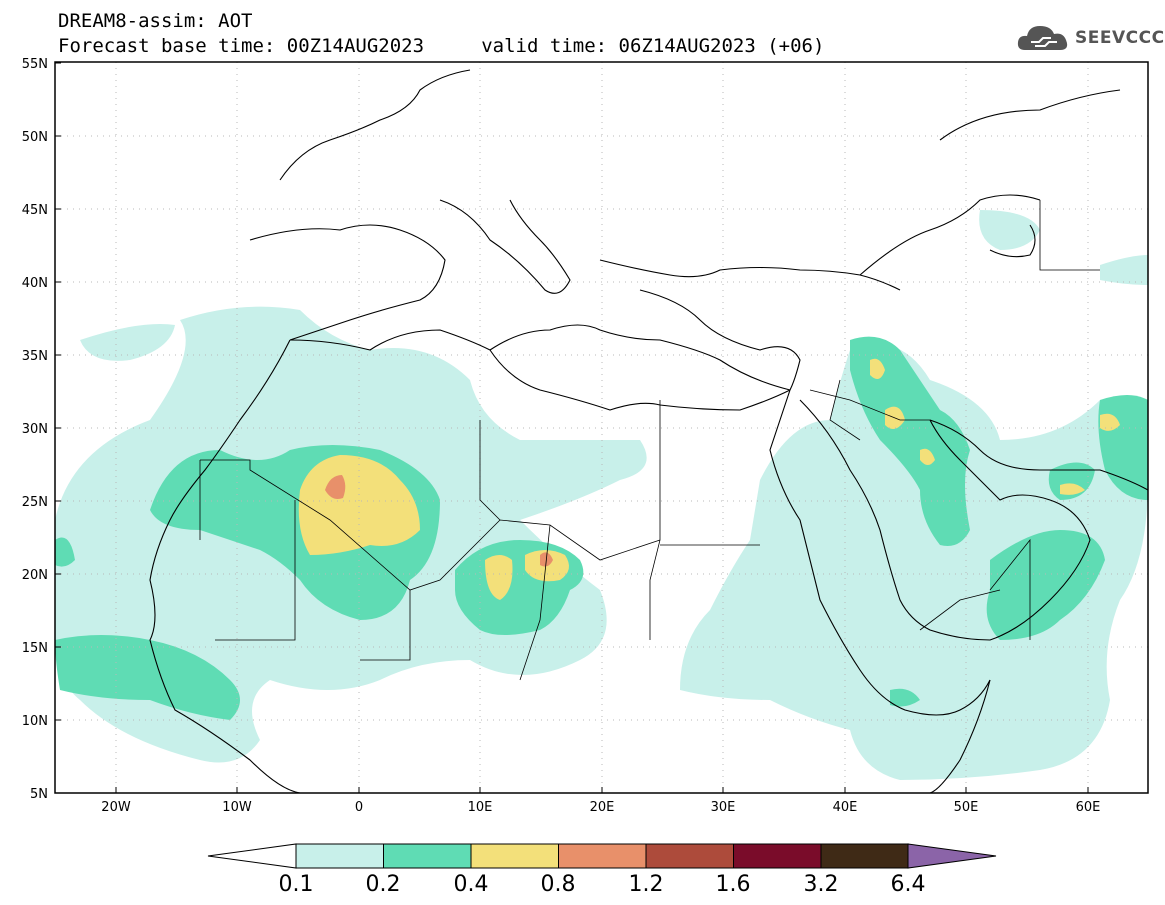 The width and height of the screenshot is (1165, 905). I want to click on lat-label: 30N, so click(35, 429).